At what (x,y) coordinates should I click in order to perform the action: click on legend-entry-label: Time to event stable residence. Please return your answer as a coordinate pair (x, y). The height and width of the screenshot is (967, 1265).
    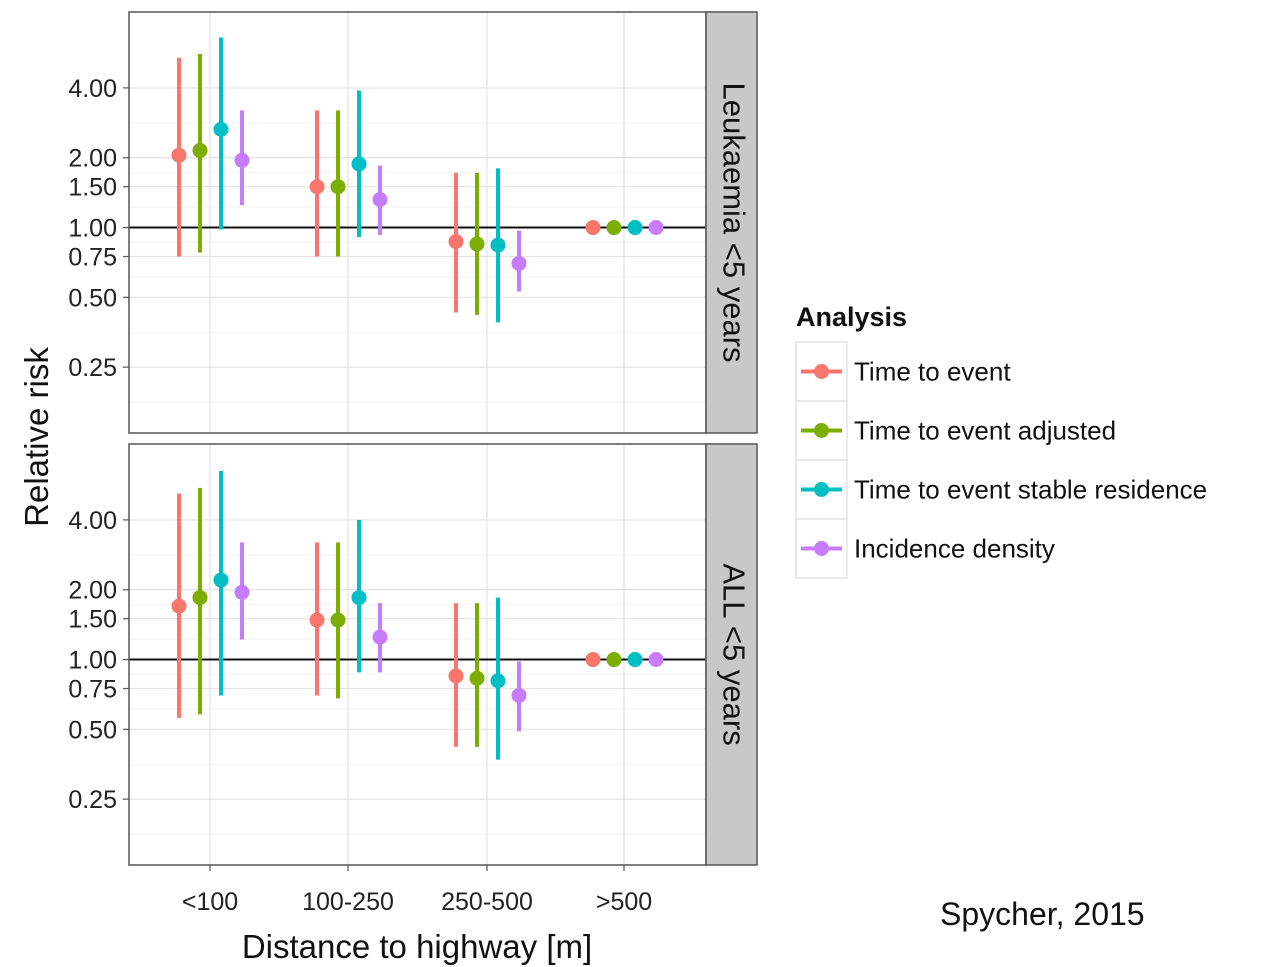
    Looking at the image, I should click on (1030, 490).